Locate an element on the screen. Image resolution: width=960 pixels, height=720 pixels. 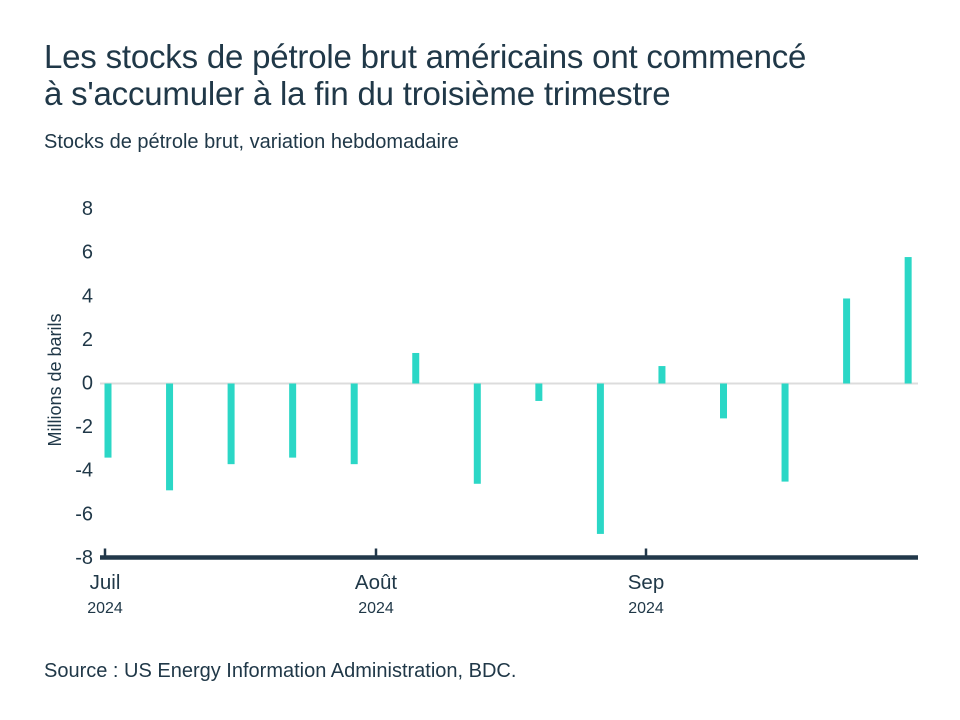
y-axis-tick-label: -4 is located at coordinates (84, 471).